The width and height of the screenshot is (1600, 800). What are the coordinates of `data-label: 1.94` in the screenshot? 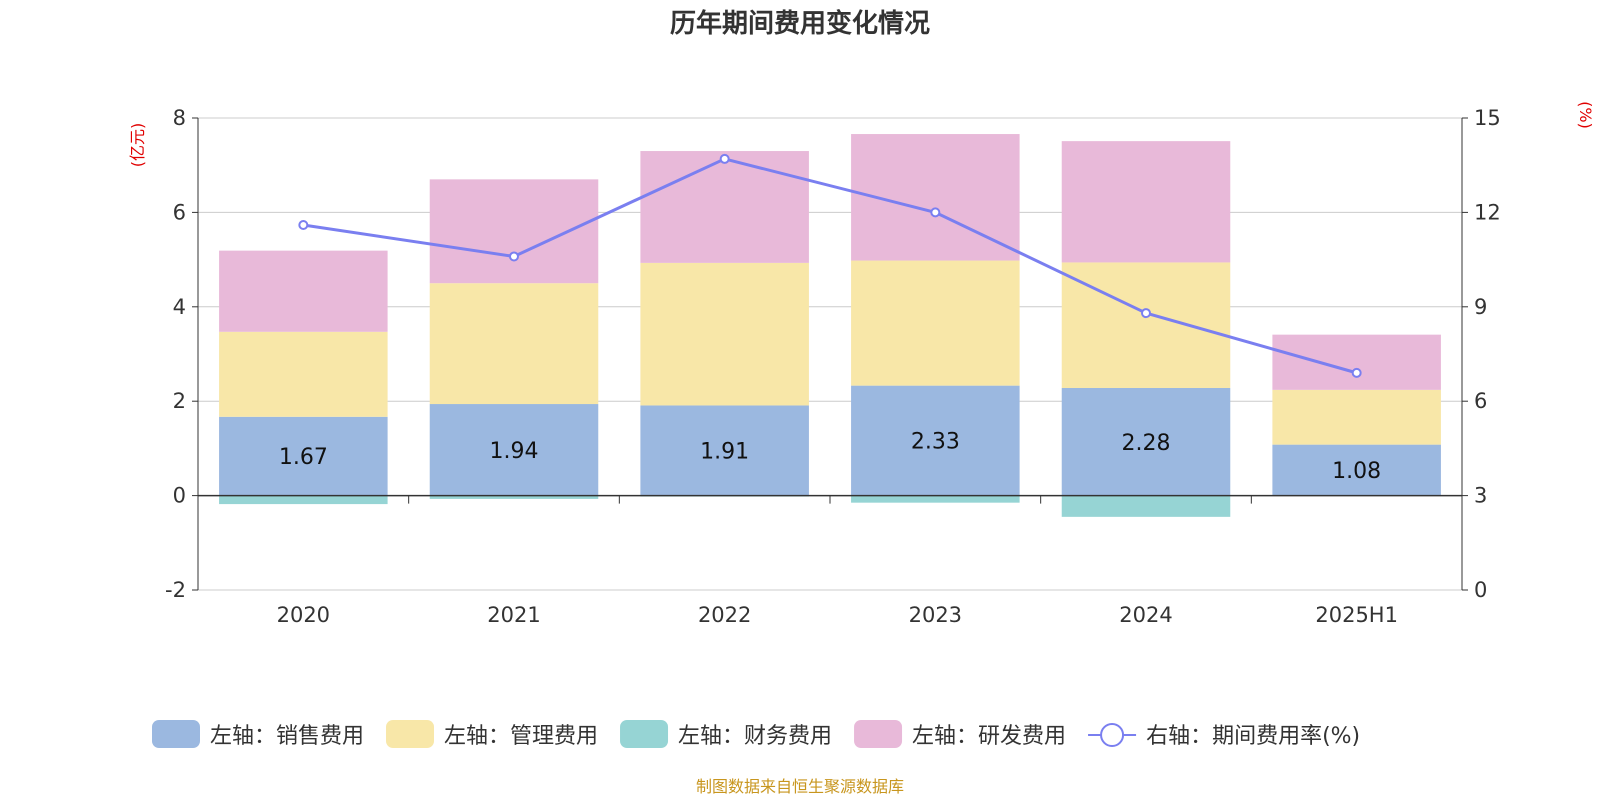 It's located at (514, 451).